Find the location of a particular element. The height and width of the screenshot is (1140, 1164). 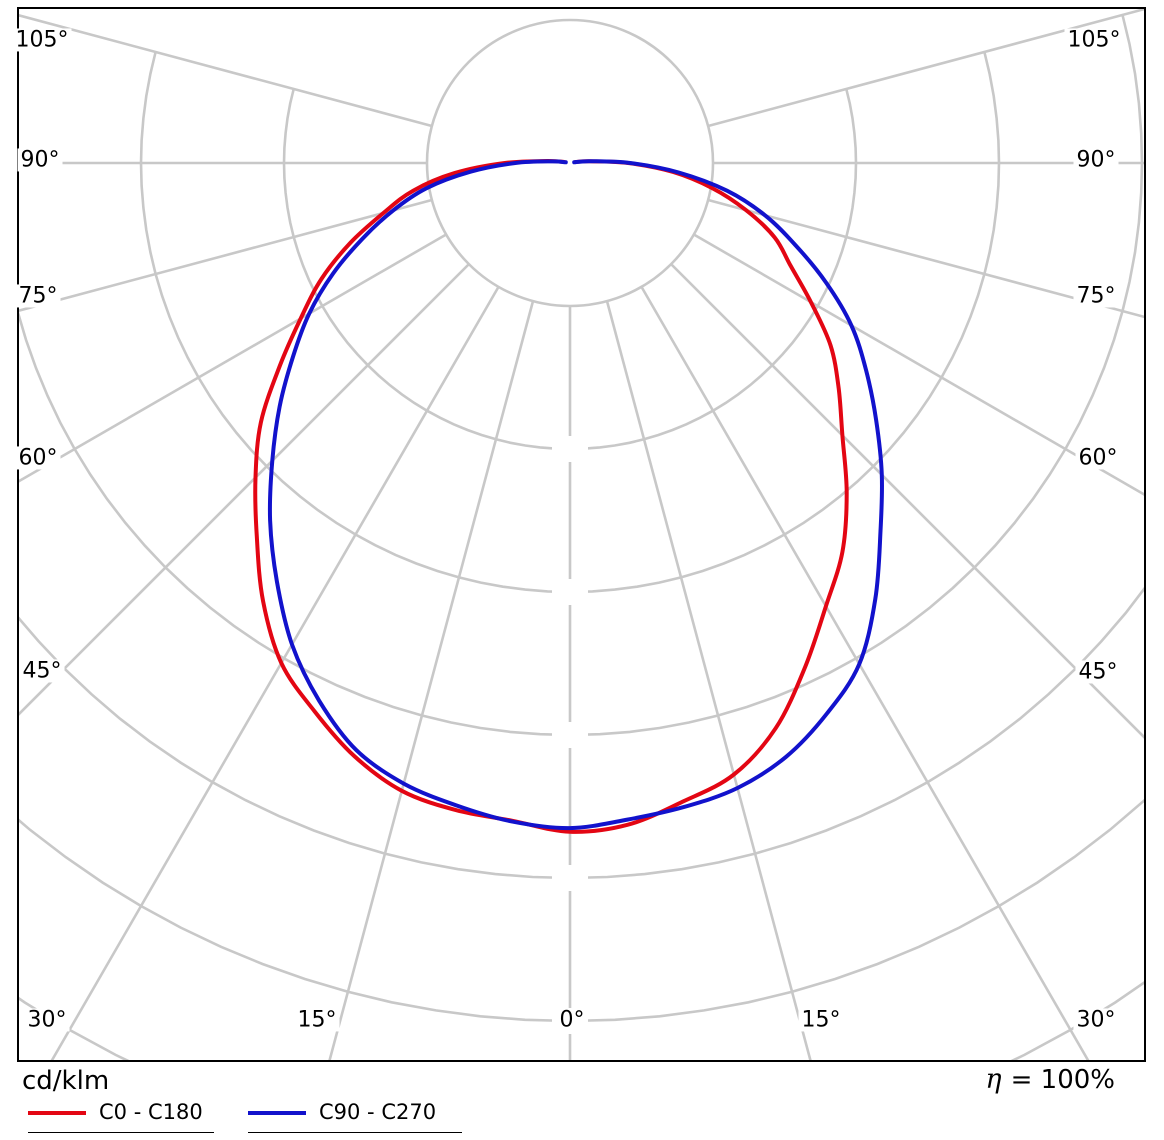

units-label: cd/klm is located at coordinates (66, 1081).